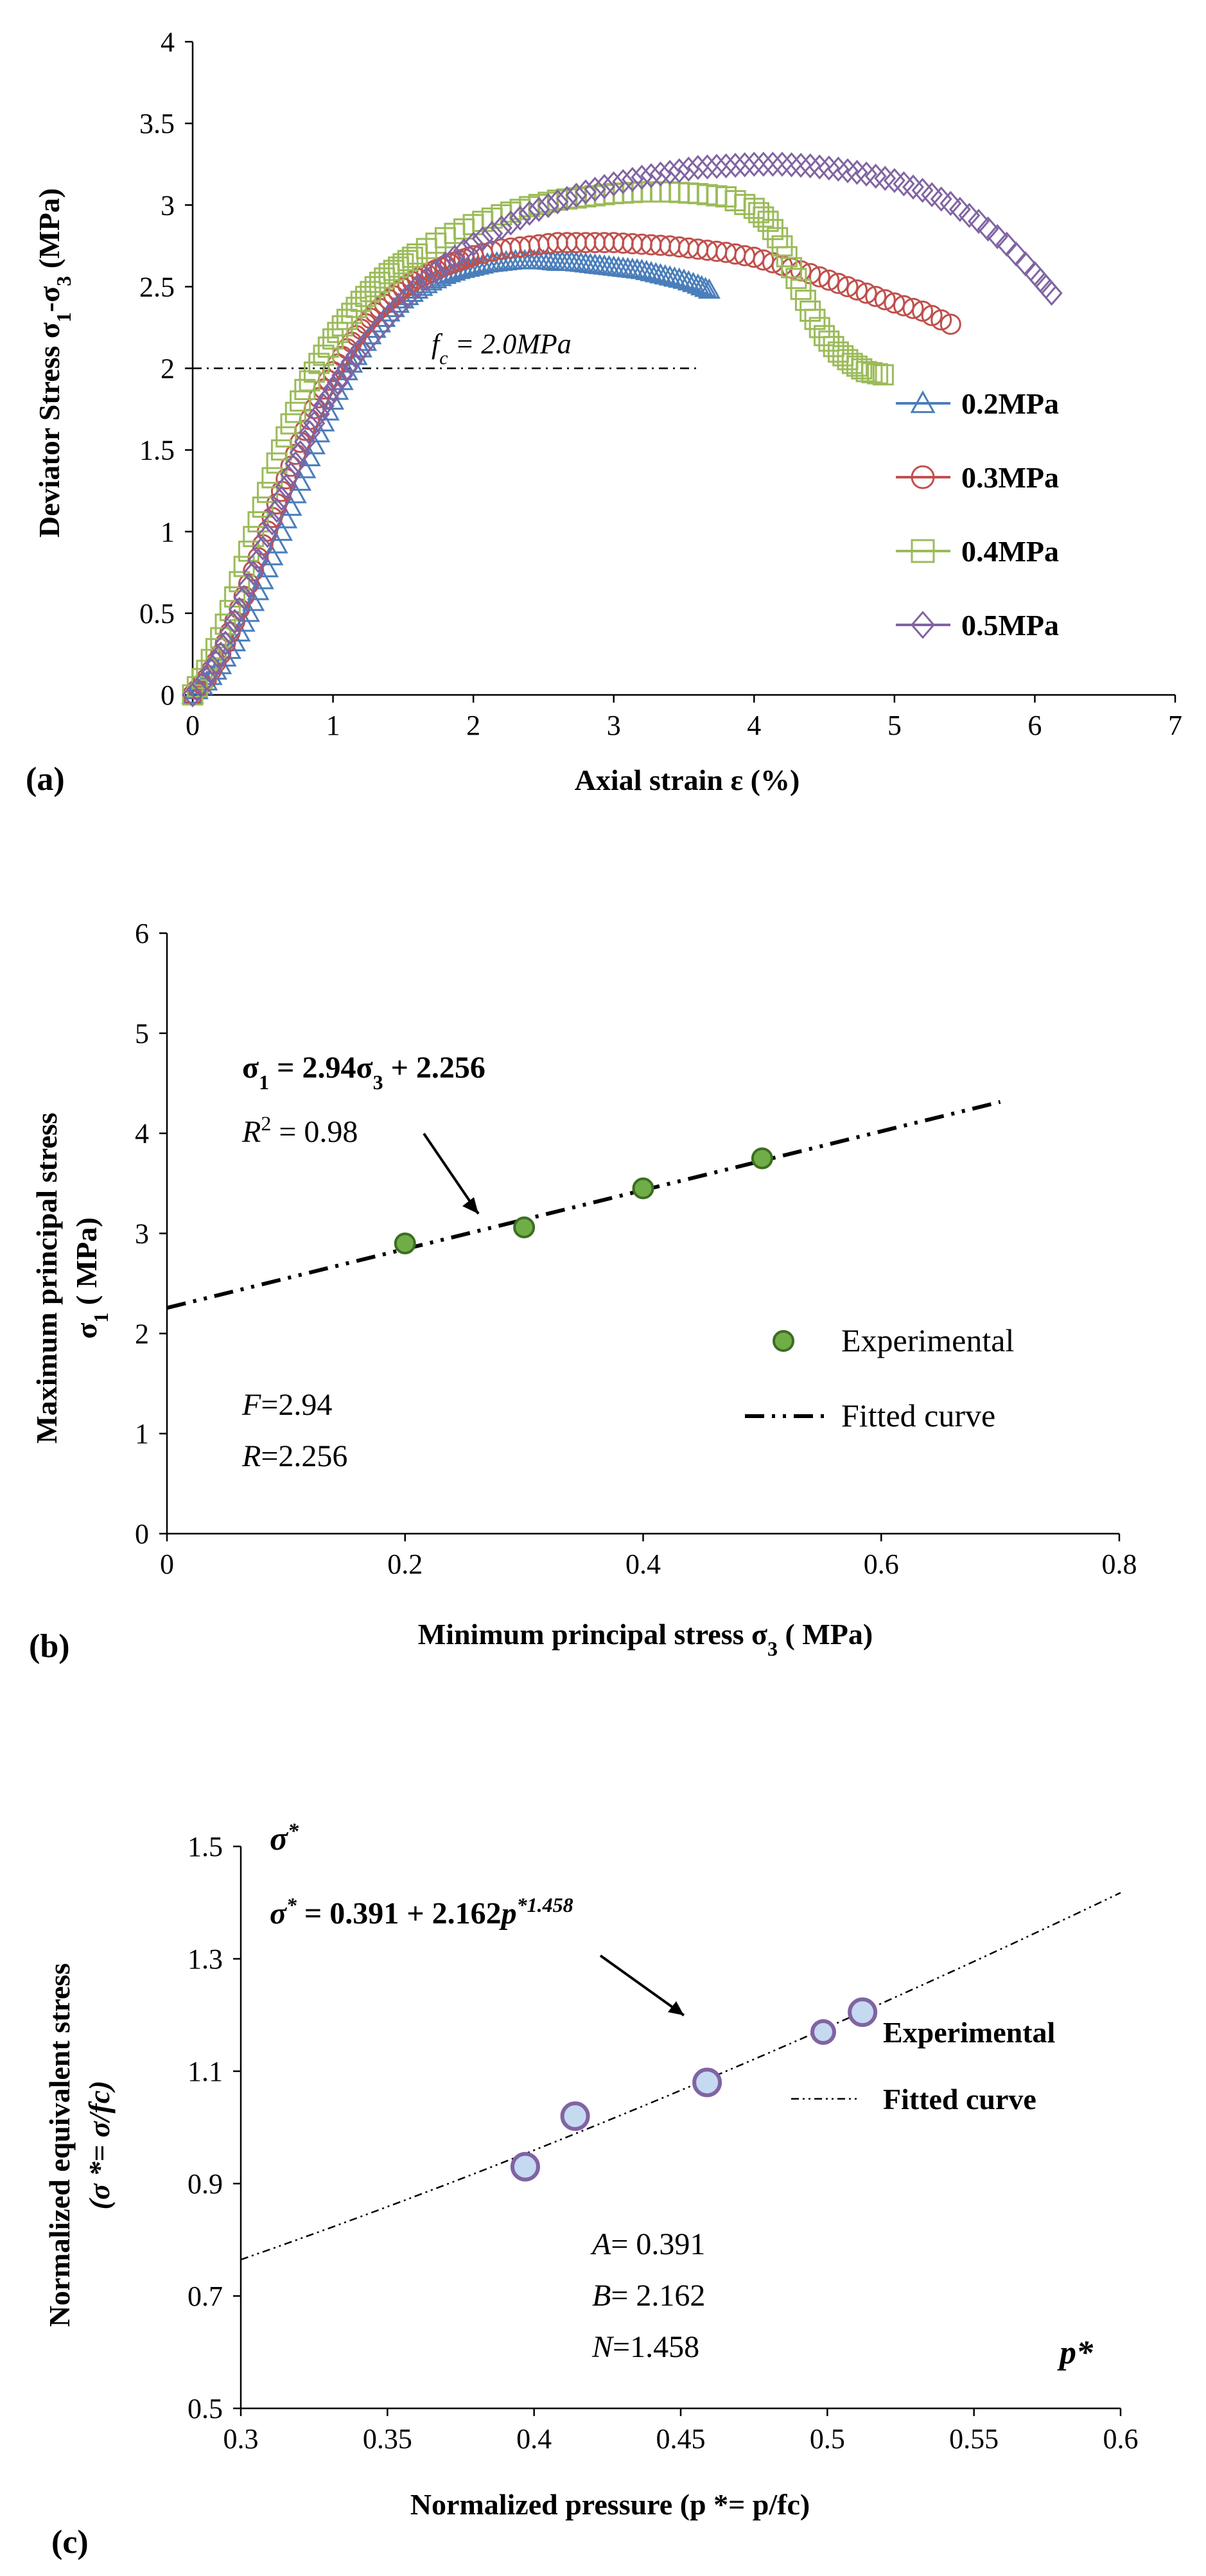  Describe the element at coordinates (70, 2542) in the screenshot. I see `panel-c-tag: (c)` at that location.